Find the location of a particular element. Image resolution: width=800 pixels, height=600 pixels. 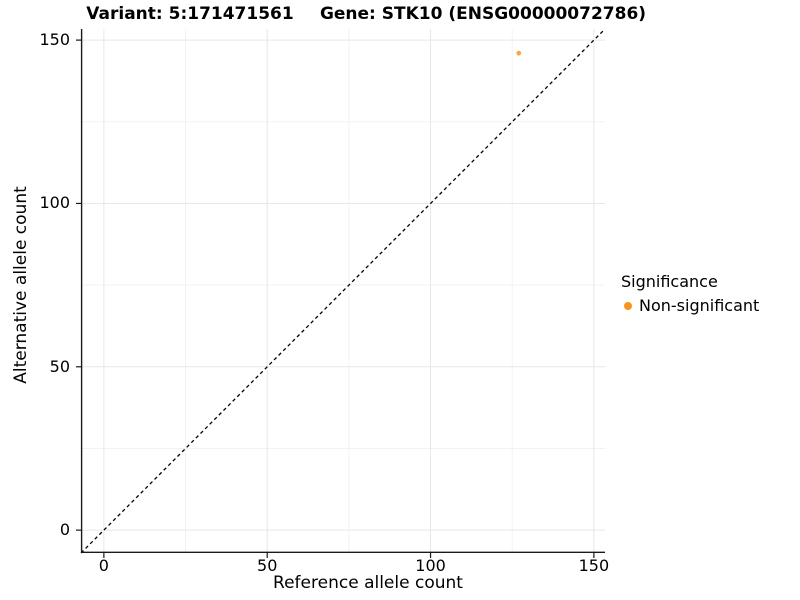

y-tick-label: 100 is located at coordinates (54, 203).